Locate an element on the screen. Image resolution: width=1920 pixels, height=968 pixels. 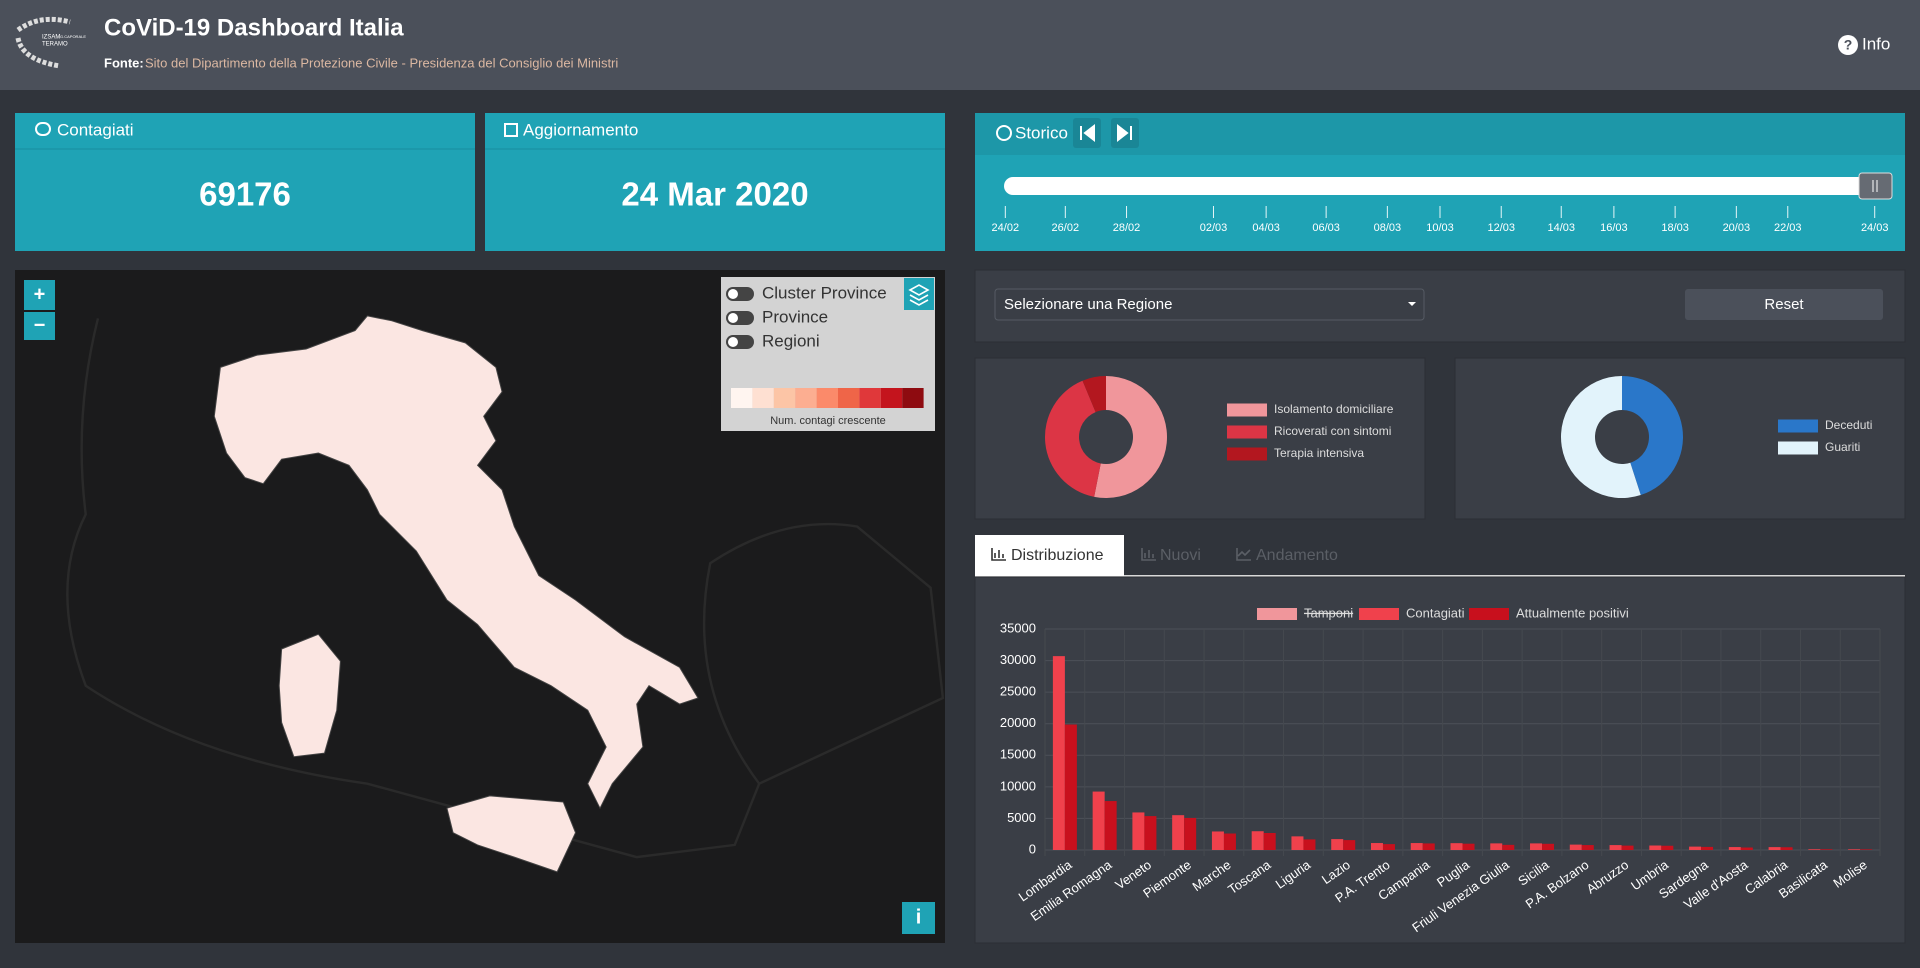
slider-date: 08/03 is located at coordinates (1388, 228).